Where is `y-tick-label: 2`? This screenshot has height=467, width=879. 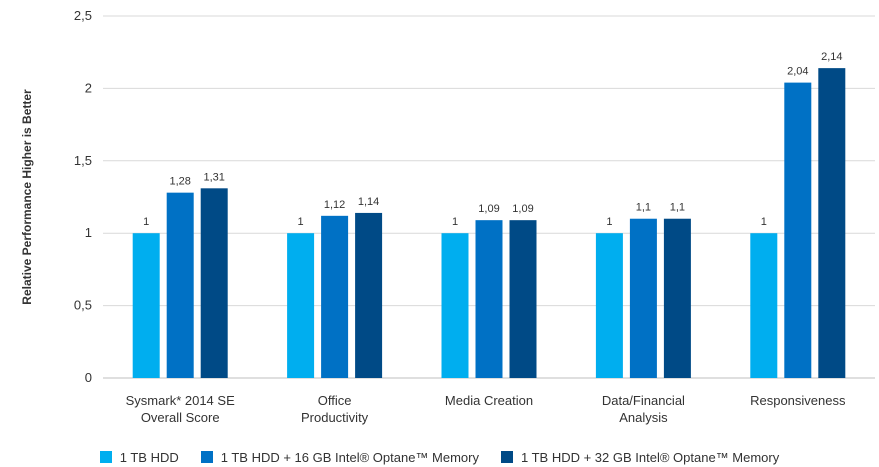 y-tick-label: 2 is located at coordinates (88, 87).